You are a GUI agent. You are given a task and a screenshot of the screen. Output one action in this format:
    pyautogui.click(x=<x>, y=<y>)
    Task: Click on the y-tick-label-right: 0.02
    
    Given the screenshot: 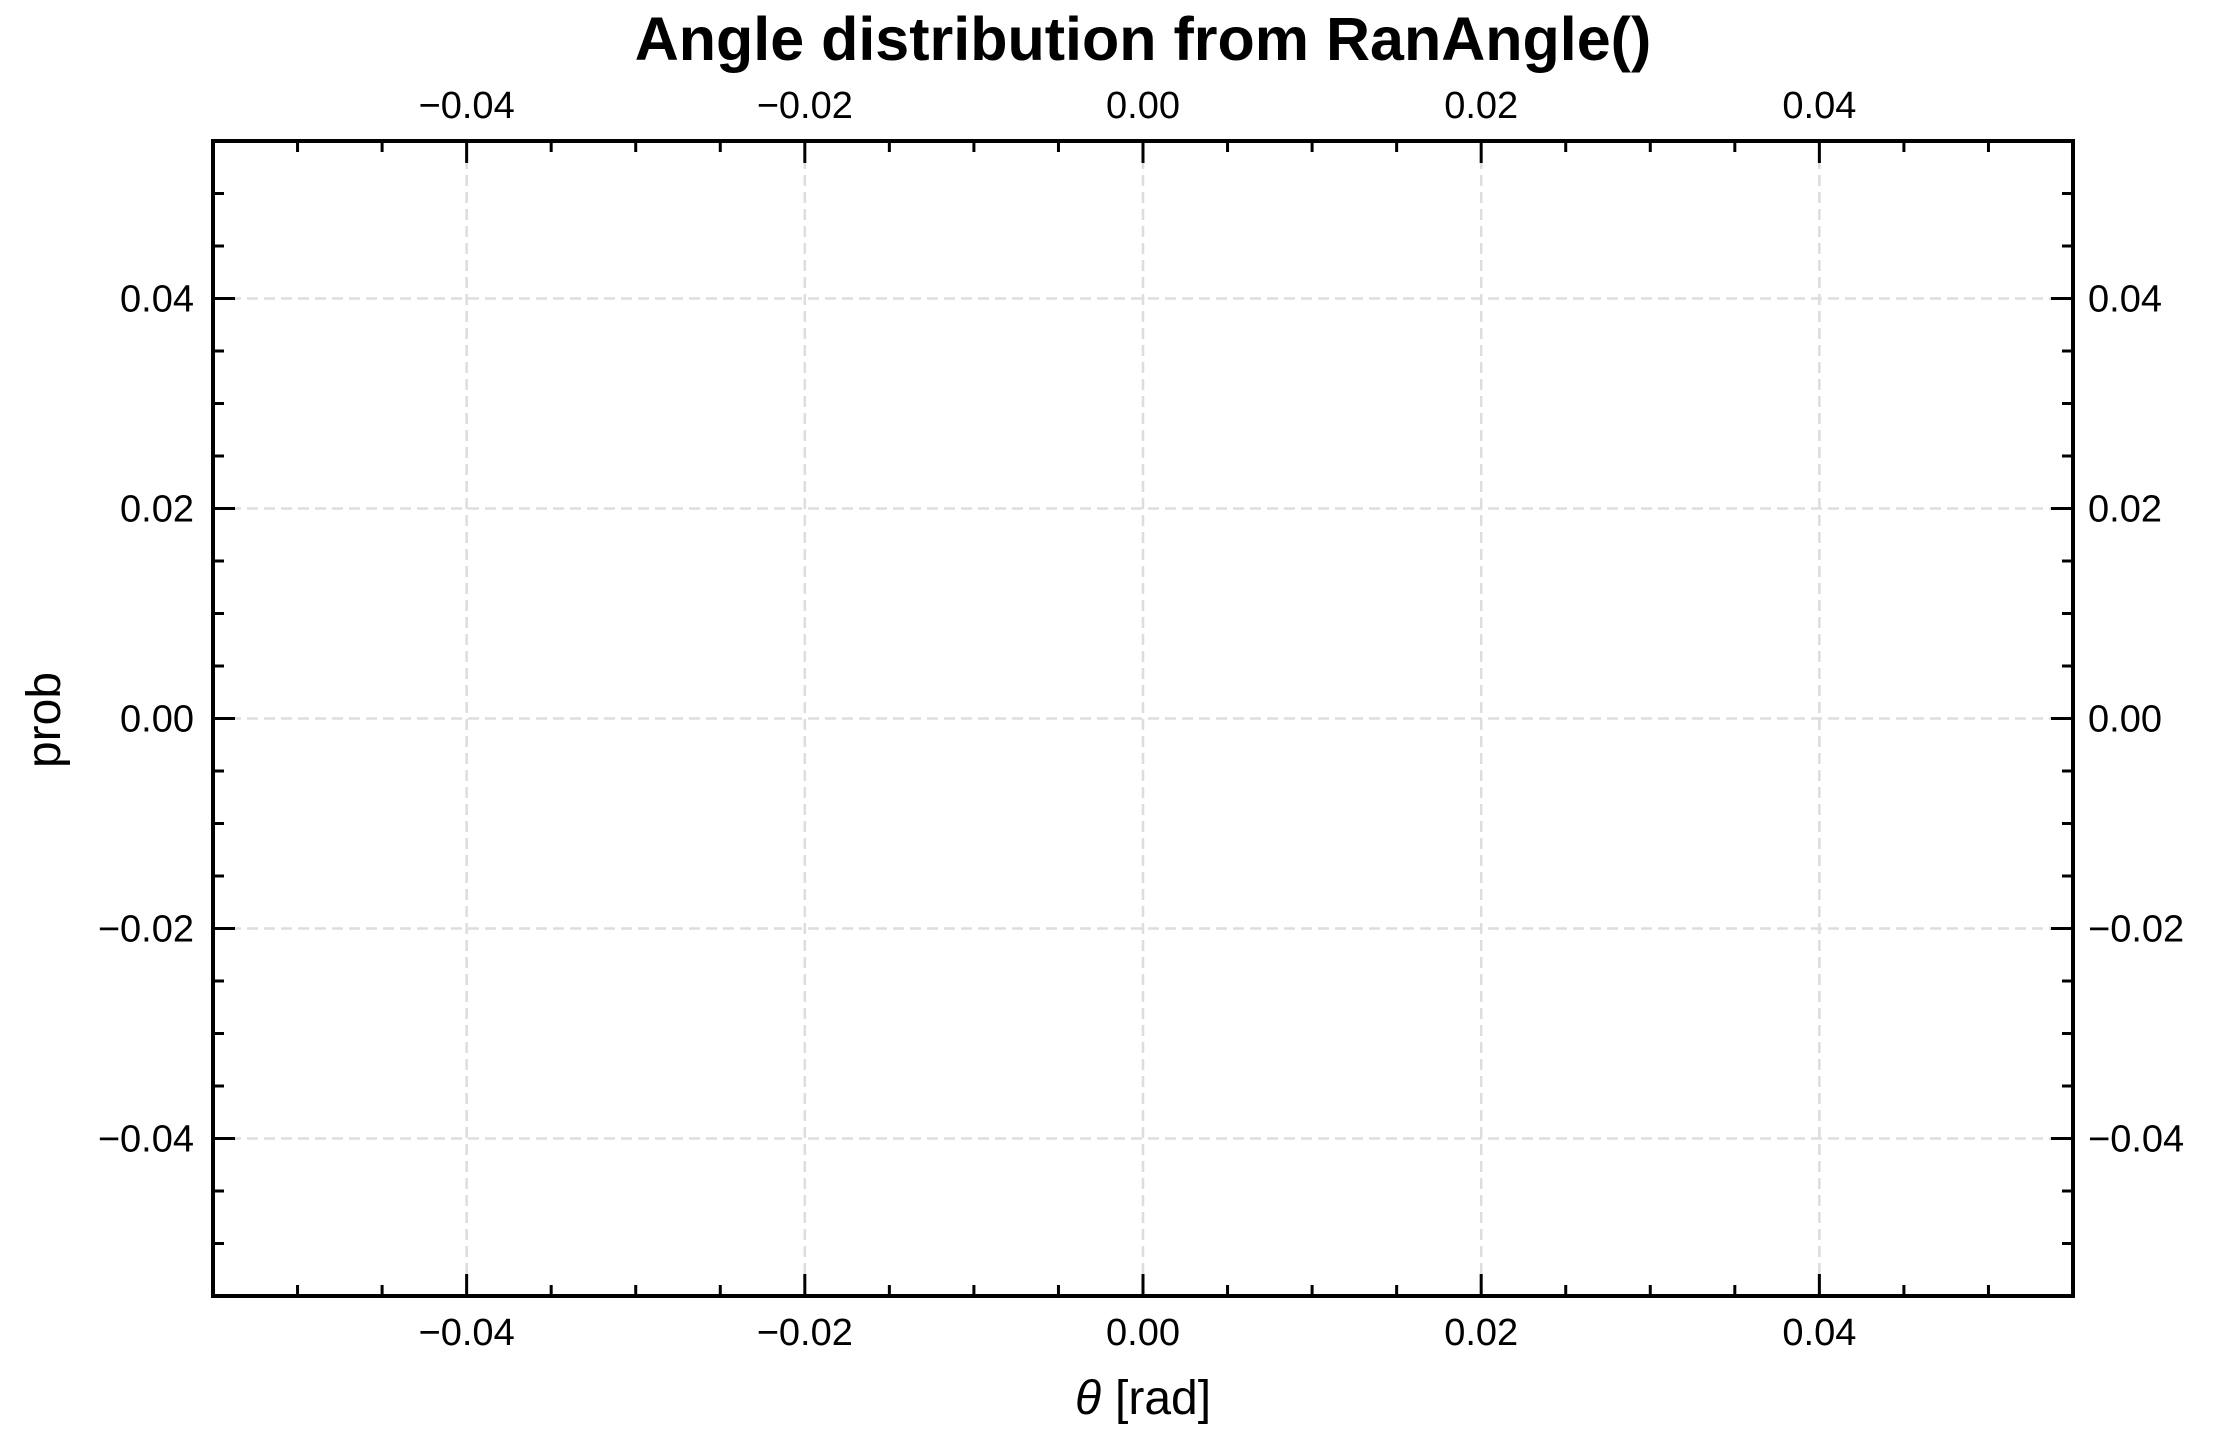 What is the action you would take?
    pyautogui.click(x=2125, y=510)
    